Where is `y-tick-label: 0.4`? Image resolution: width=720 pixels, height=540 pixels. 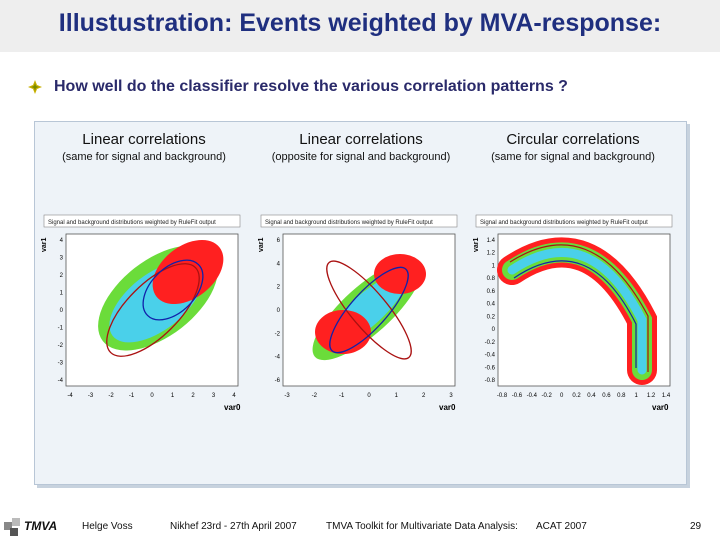
y-tick-label: 0.4 is located at coordinates (491, 305).